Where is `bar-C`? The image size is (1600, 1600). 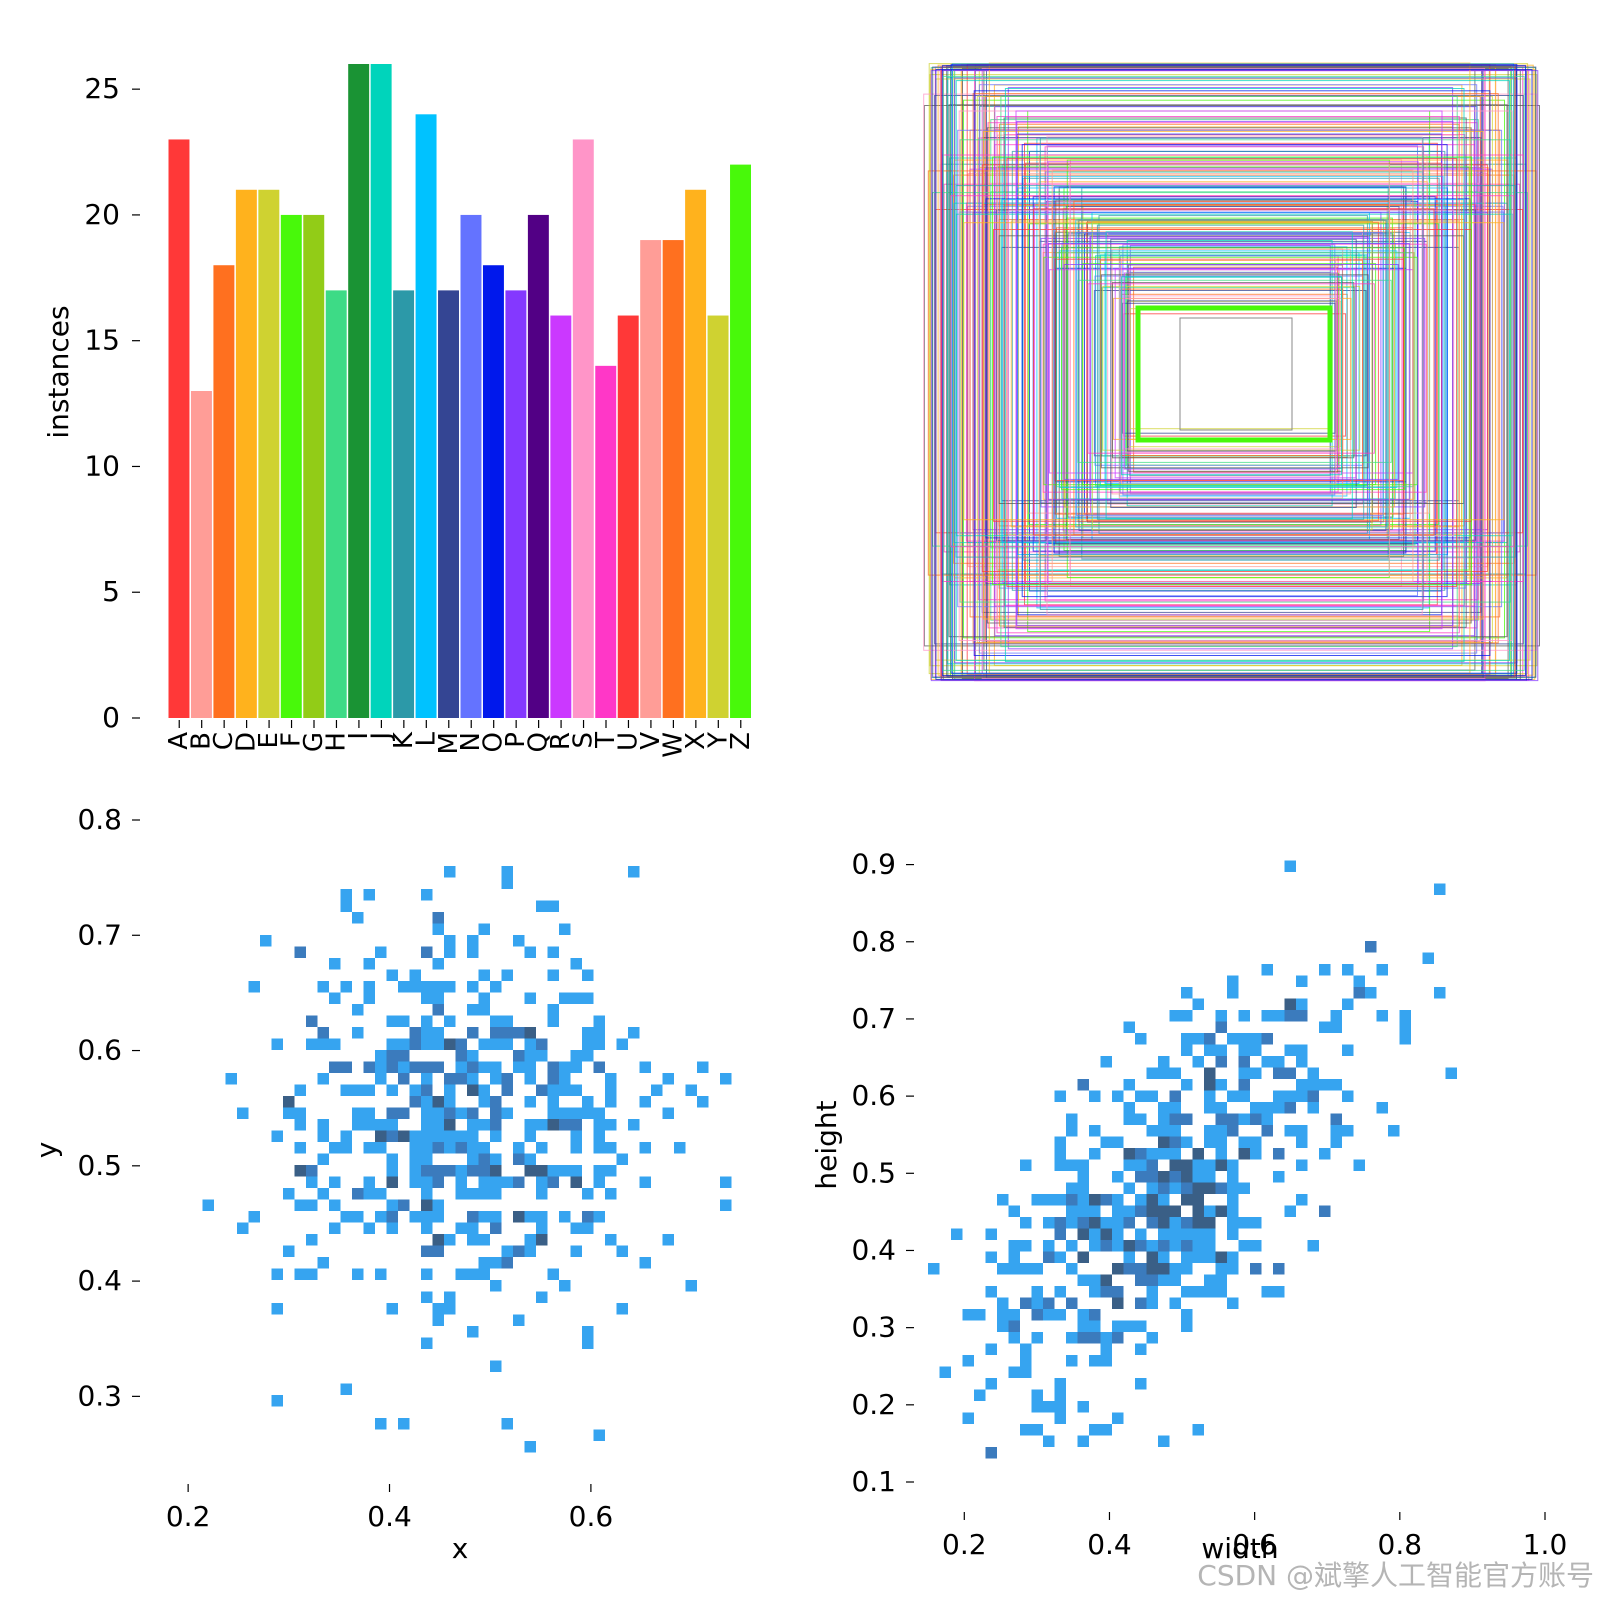 bar-C is located at coordinates (224, 491).